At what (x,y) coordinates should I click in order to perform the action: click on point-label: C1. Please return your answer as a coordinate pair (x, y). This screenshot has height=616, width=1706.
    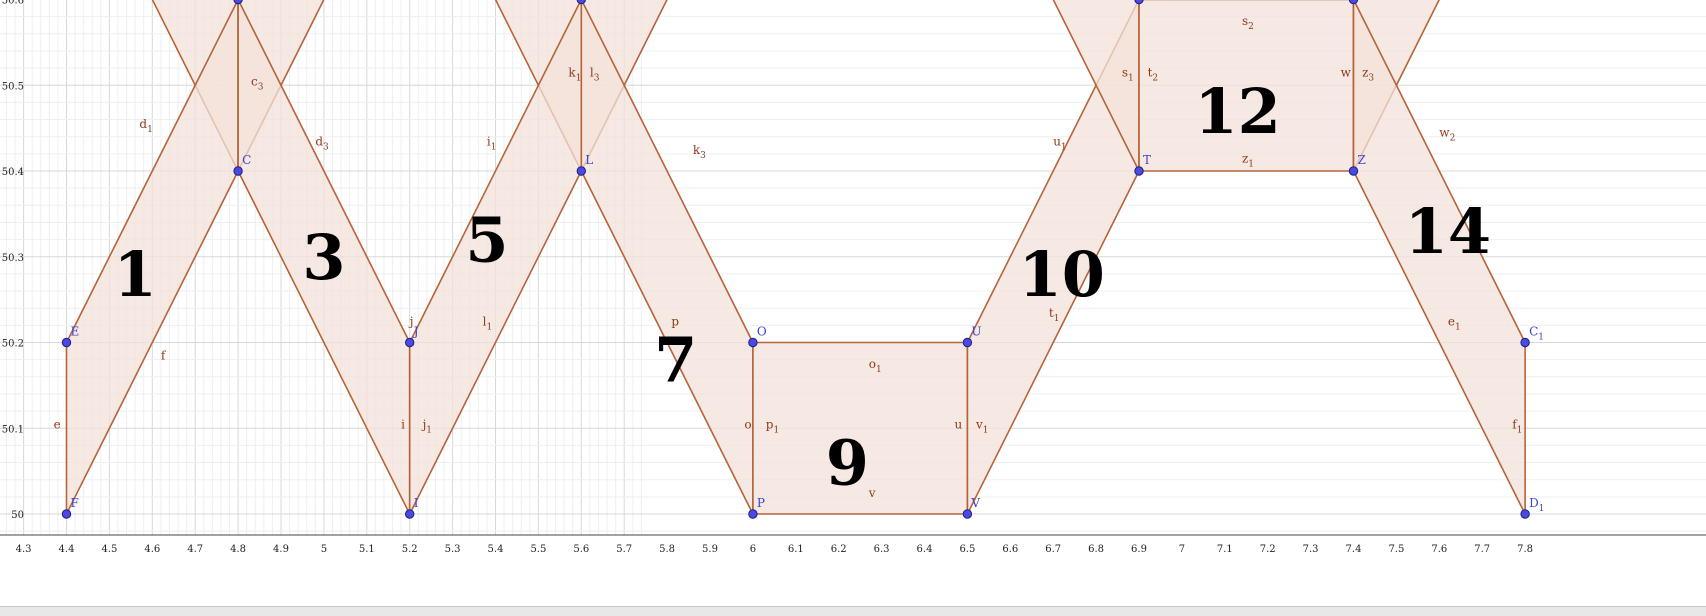
    Looking at the image, I should click on (1536, 334).